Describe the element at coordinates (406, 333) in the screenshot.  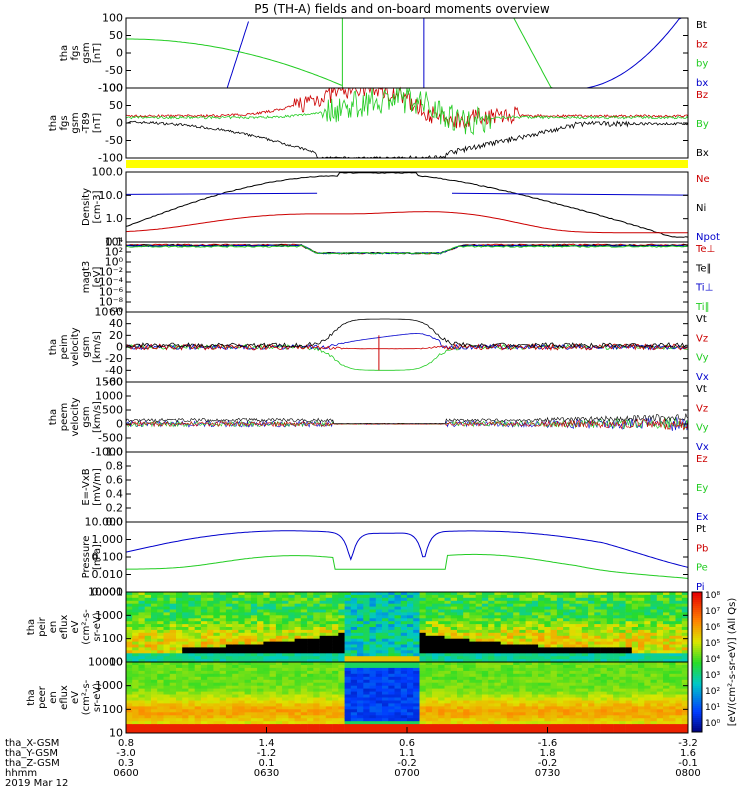
I see `series-peim-Vt` at that location.